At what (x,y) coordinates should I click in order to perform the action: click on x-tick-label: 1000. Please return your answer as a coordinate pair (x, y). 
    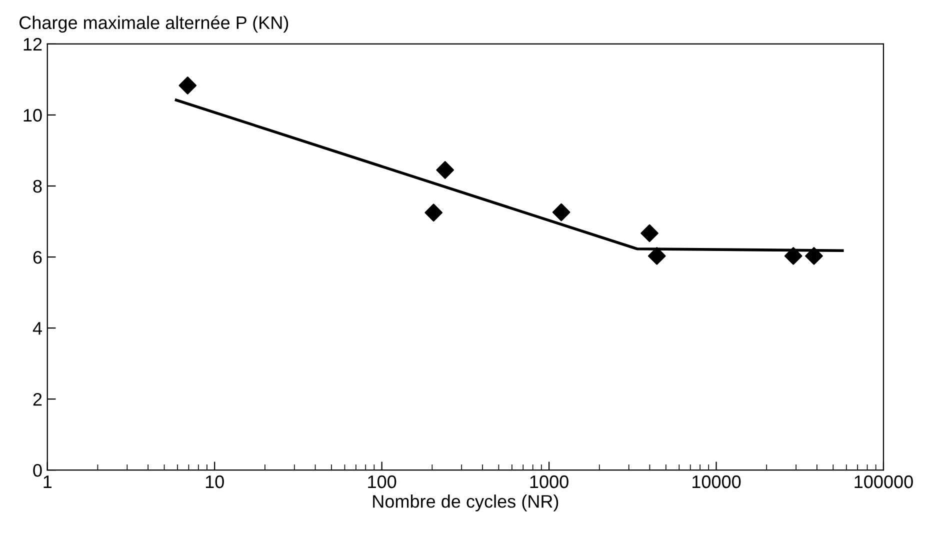
    Looking at the image, I should click on (549, 481).